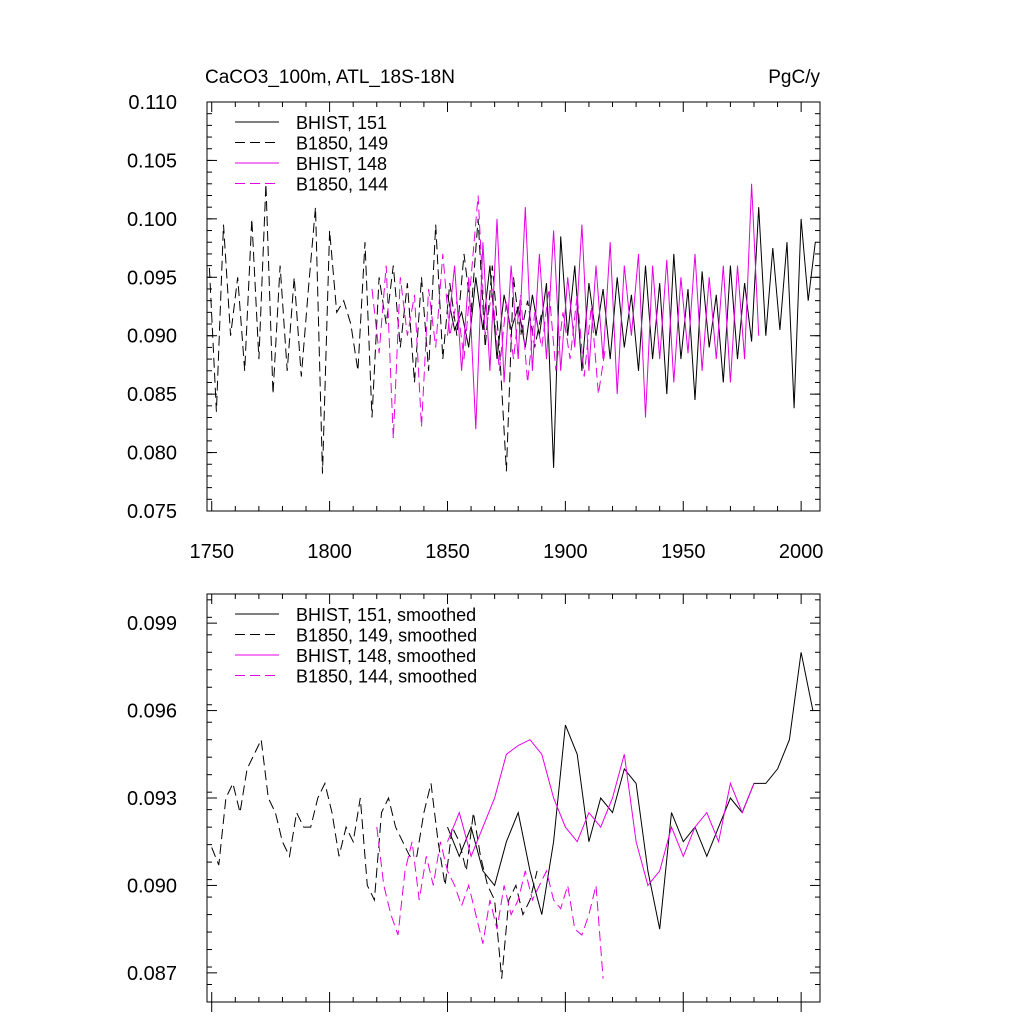 Image resolution: width=1024 pixels, height=1024 pixels. What do you see at coordinates (341, 123) in the screenshot?
I see `legend-label: BHIST, 151` at bounding box center [341, 123].